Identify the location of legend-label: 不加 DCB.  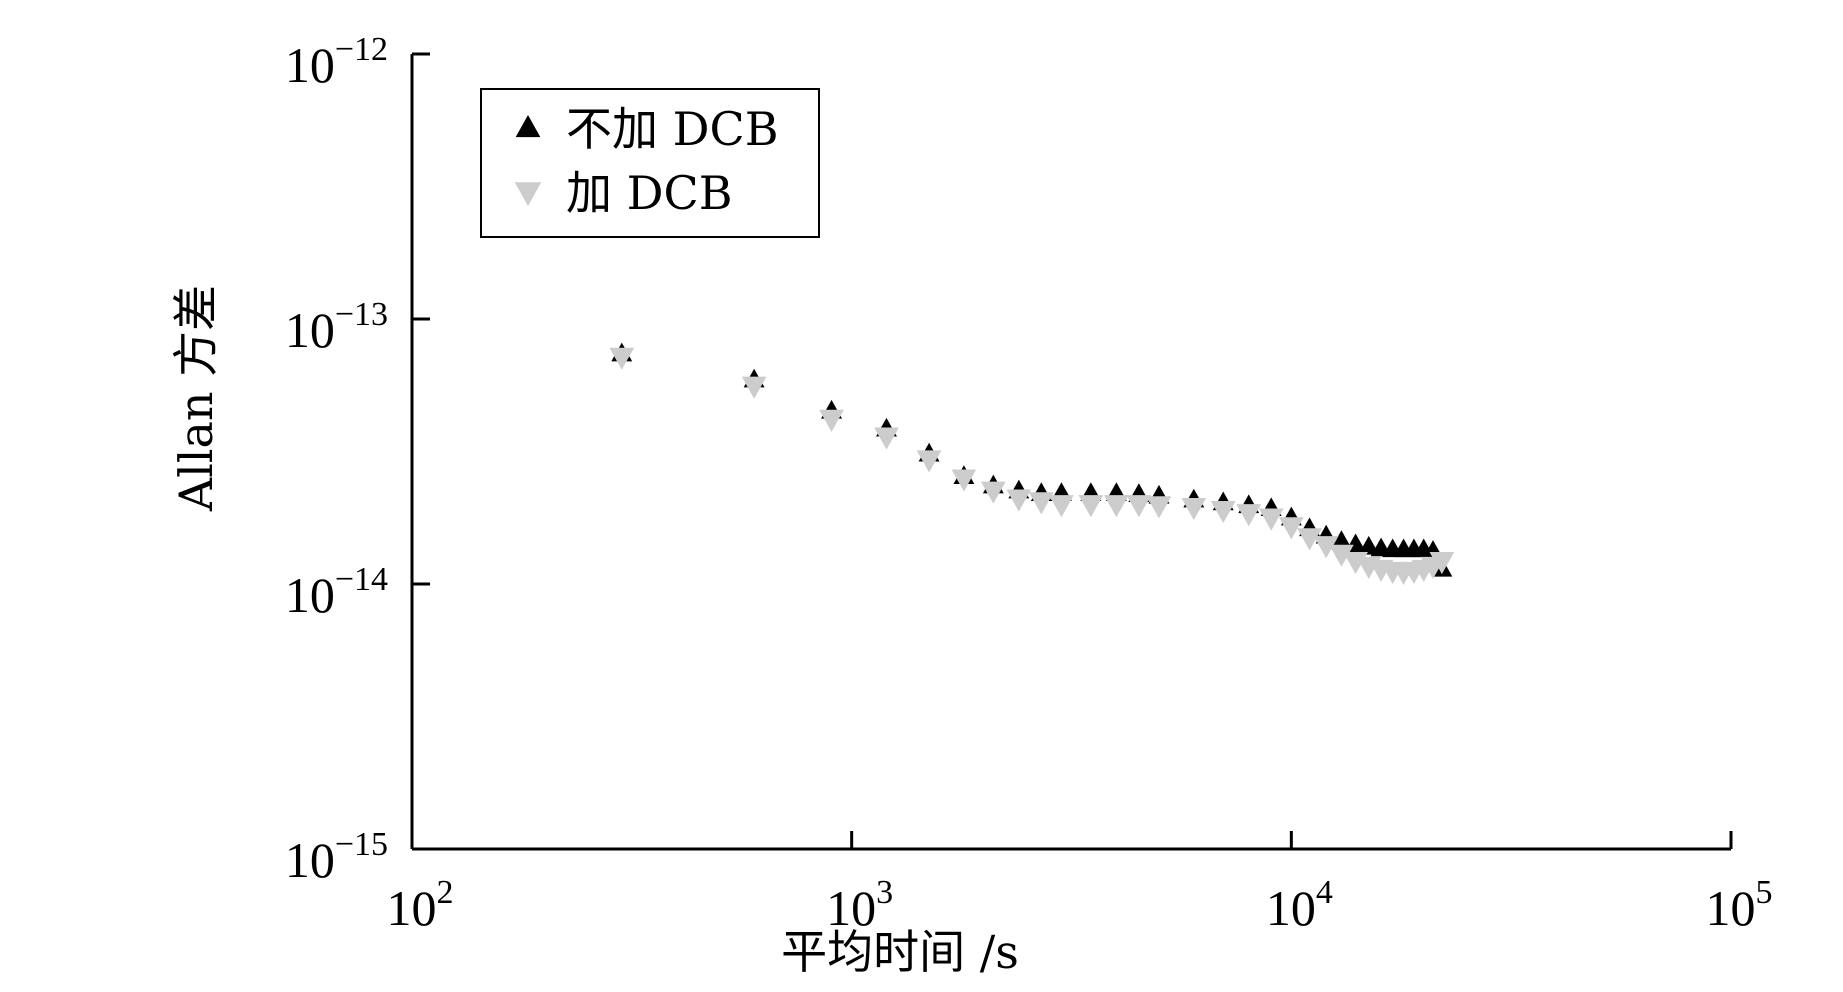
(672, 129).